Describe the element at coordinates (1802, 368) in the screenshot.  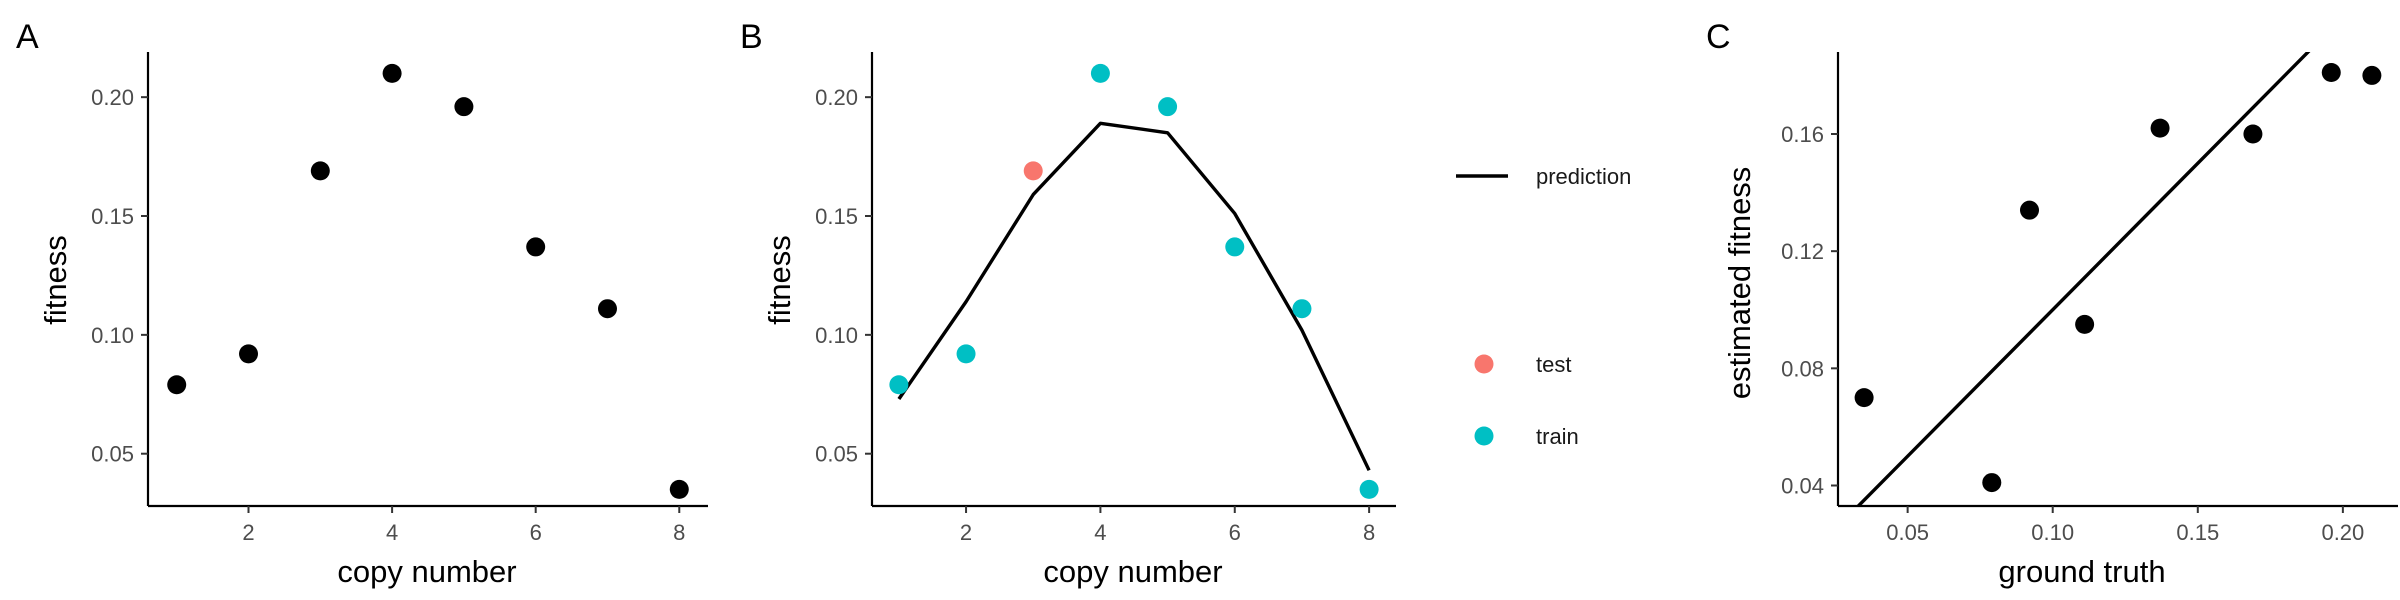
I see `y-tick-label: 0.08` at that location.